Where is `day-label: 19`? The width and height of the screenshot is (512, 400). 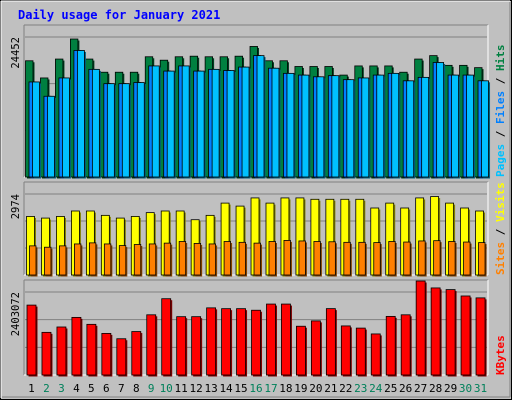 day-label: 19 is located at coordinates (300, 388).